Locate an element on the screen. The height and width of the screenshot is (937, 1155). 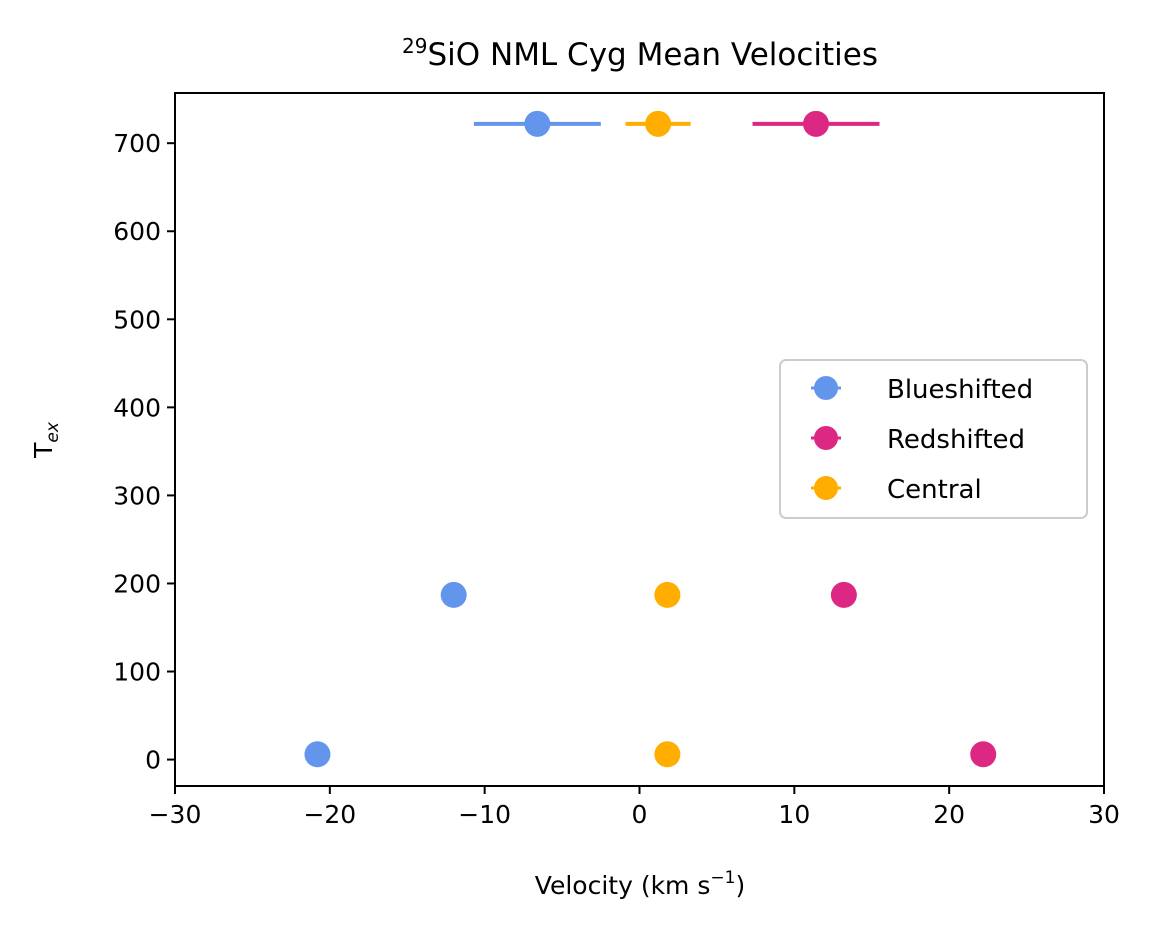
x-tick-label: 0 is located at coordinates (640, 814).